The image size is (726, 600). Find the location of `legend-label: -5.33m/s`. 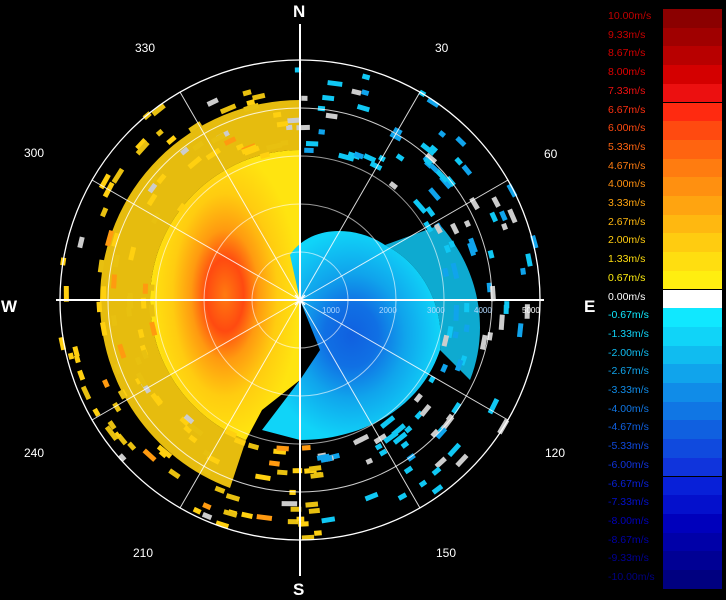

legend-label: -5.33m/s is located at coordinates (628, 446).